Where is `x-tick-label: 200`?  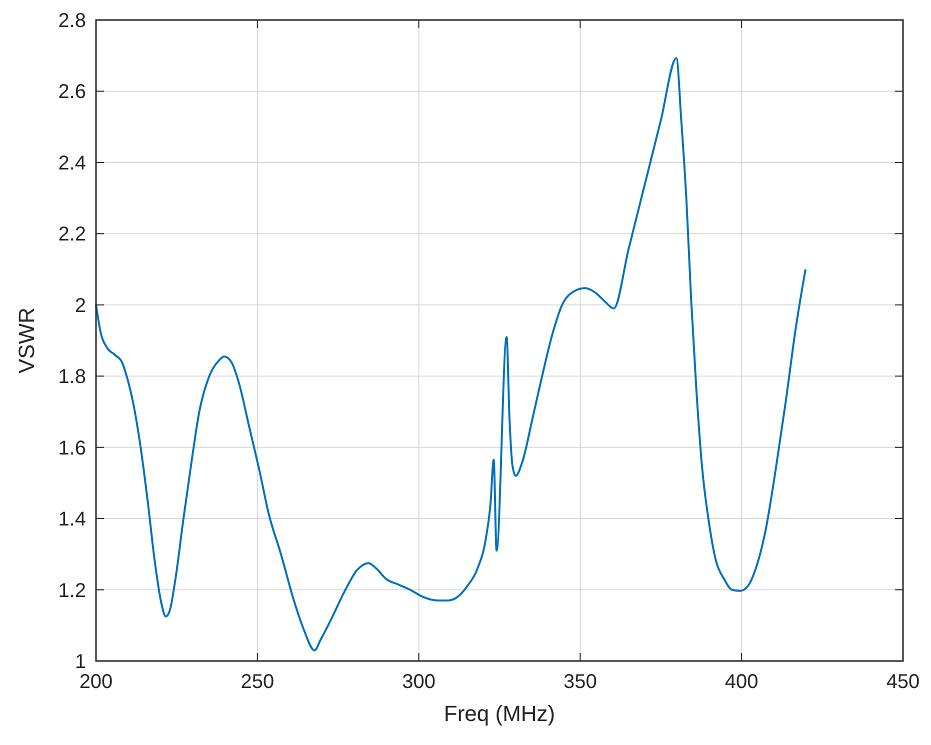
x-tick-label: 200 is located at coordinates (96, 682).